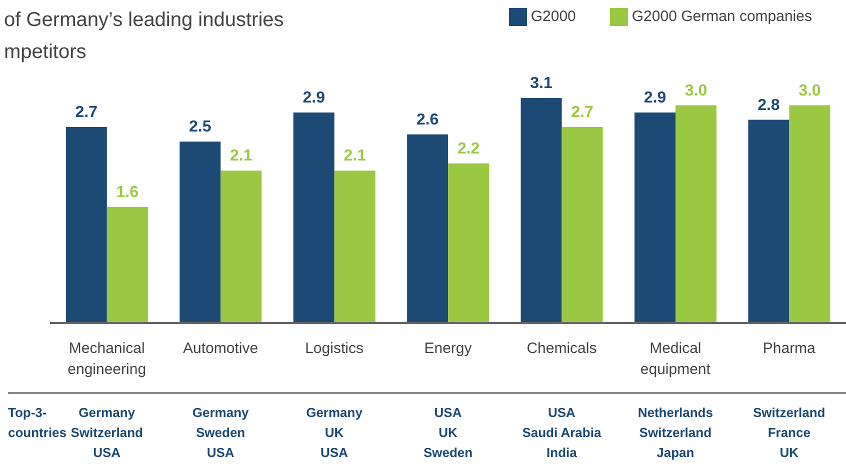 The image size is (846, 468). What do you see at coordinates (334, 348) in the screenshot?
I see `x-tick-label: Logistics` at bounding box center [334, 348].